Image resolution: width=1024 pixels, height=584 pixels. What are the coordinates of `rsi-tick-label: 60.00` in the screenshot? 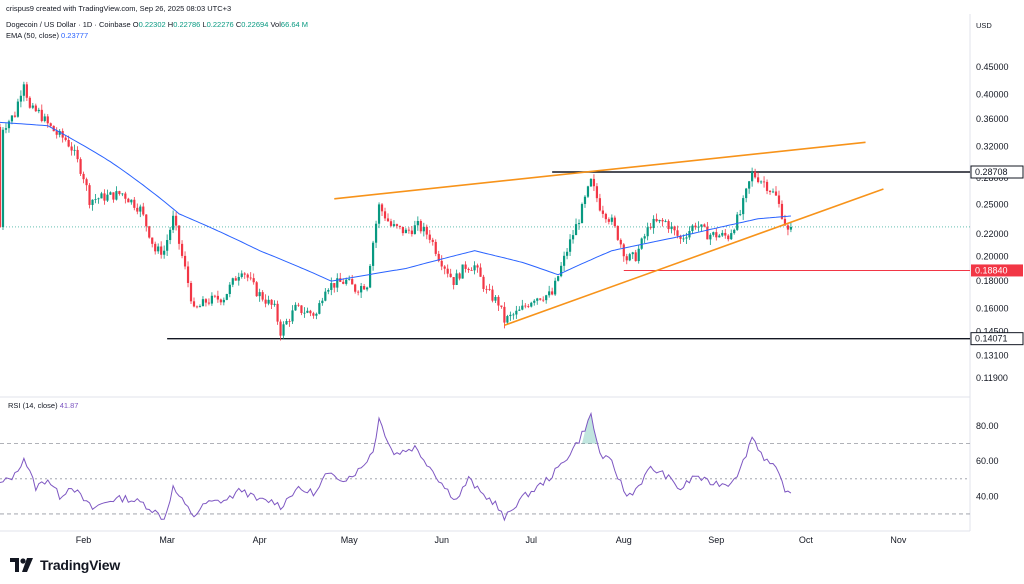 It's located at (987, 461).